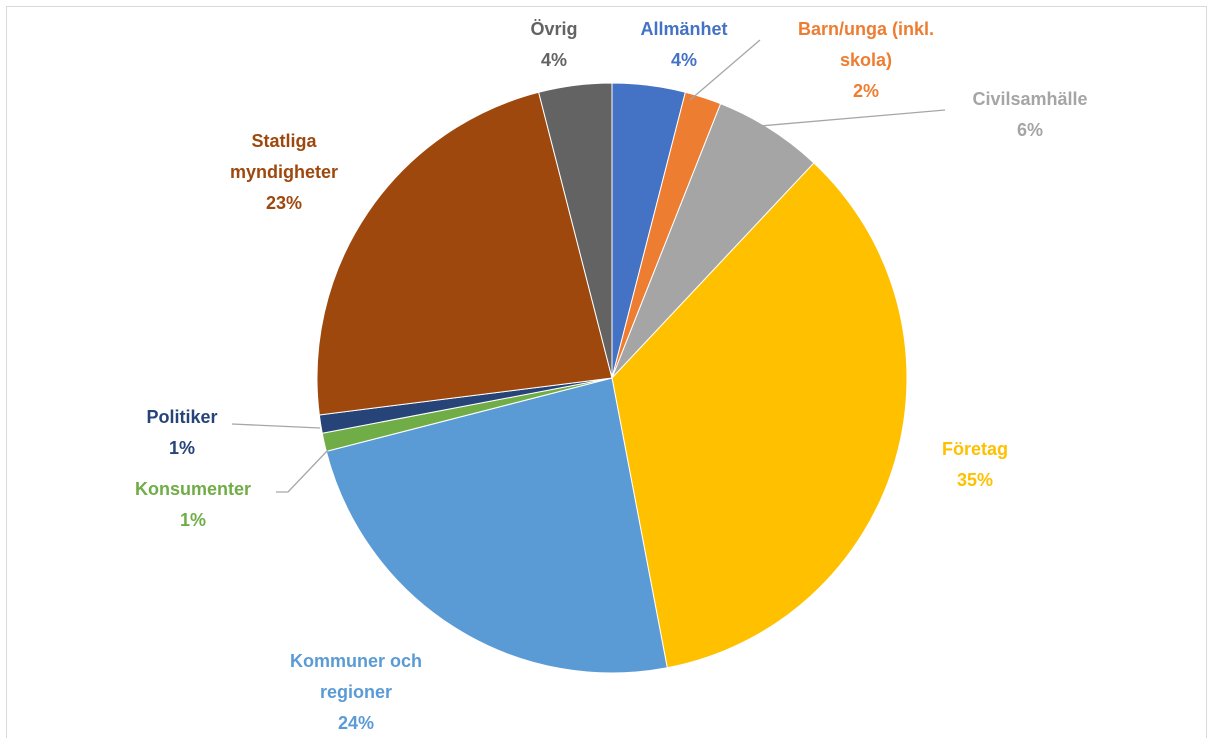  What do you see at coordinates (1029, 130) in the screenshot?
I see `value-label: 6%` at bounding box center [1029, 130].